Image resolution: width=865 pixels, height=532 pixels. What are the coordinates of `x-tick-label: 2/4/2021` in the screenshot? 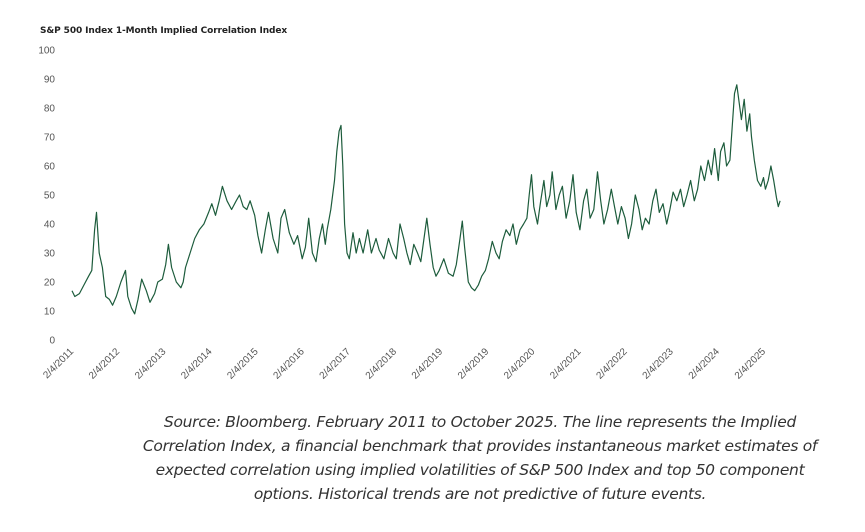 It's located at (566, 364).